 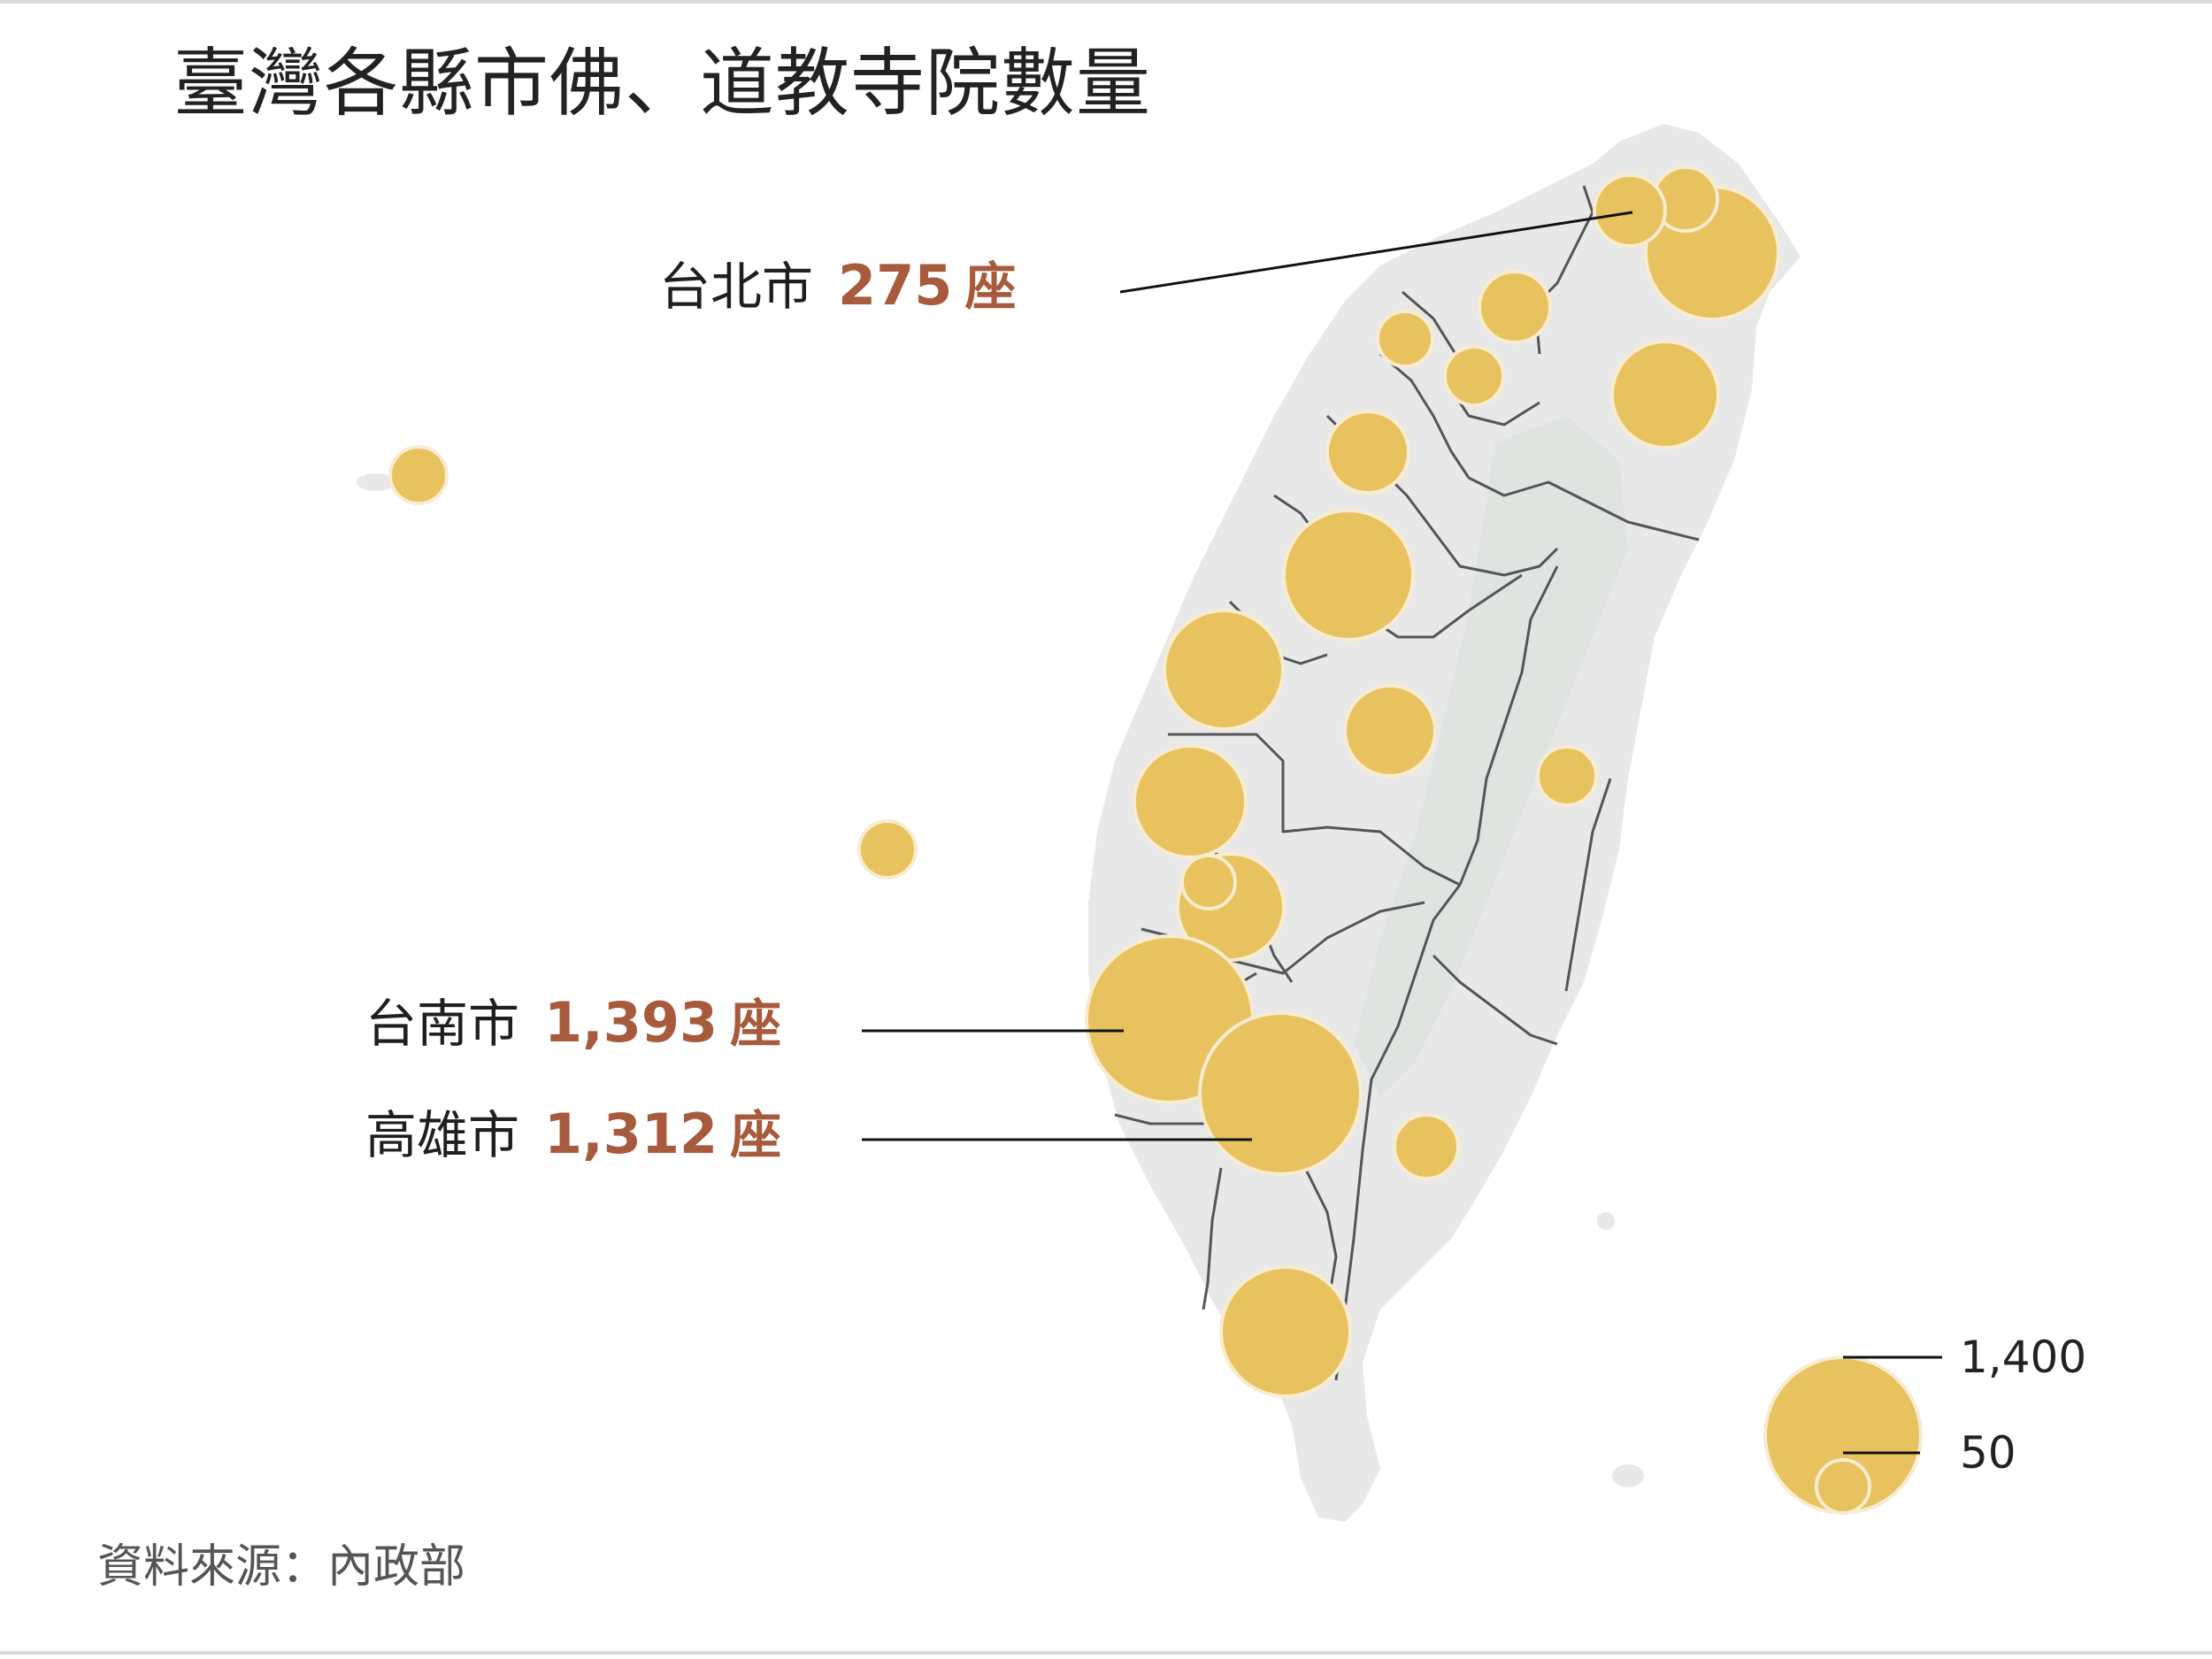 I want to click on bubble-penghu, so click(x=888, y=849).